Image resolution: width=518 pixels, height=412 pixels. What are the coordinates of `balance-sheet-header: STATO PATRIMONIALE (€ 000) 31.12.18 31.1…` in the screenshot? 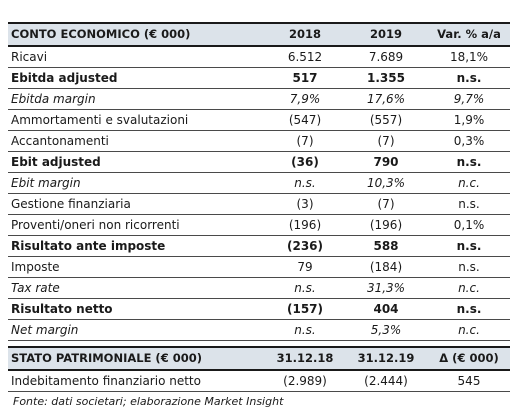 It's located at (259, 358).